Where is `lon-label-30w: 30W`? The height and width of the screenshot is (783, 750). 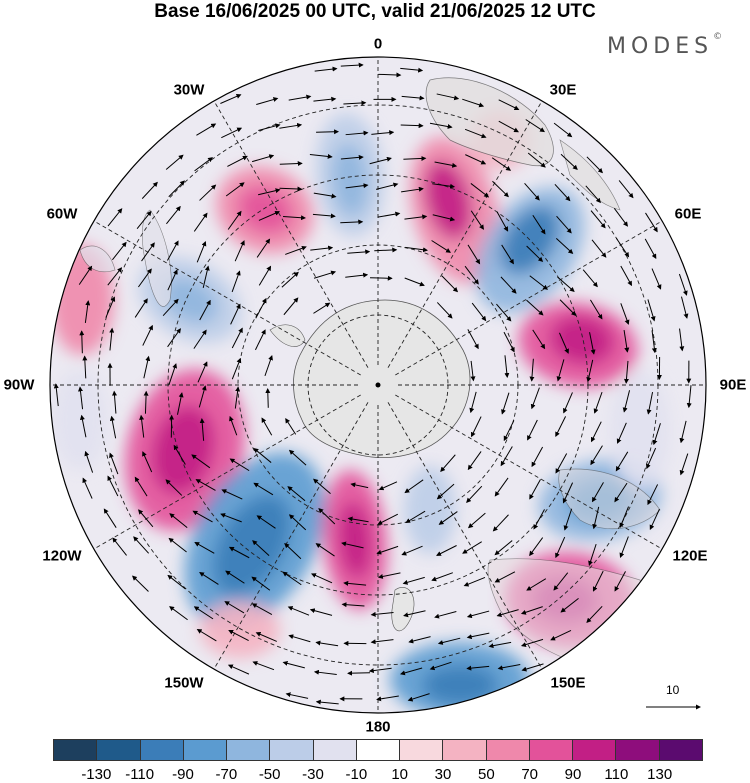 lon-label-30w: 30W is located at coordinates (189, 90).